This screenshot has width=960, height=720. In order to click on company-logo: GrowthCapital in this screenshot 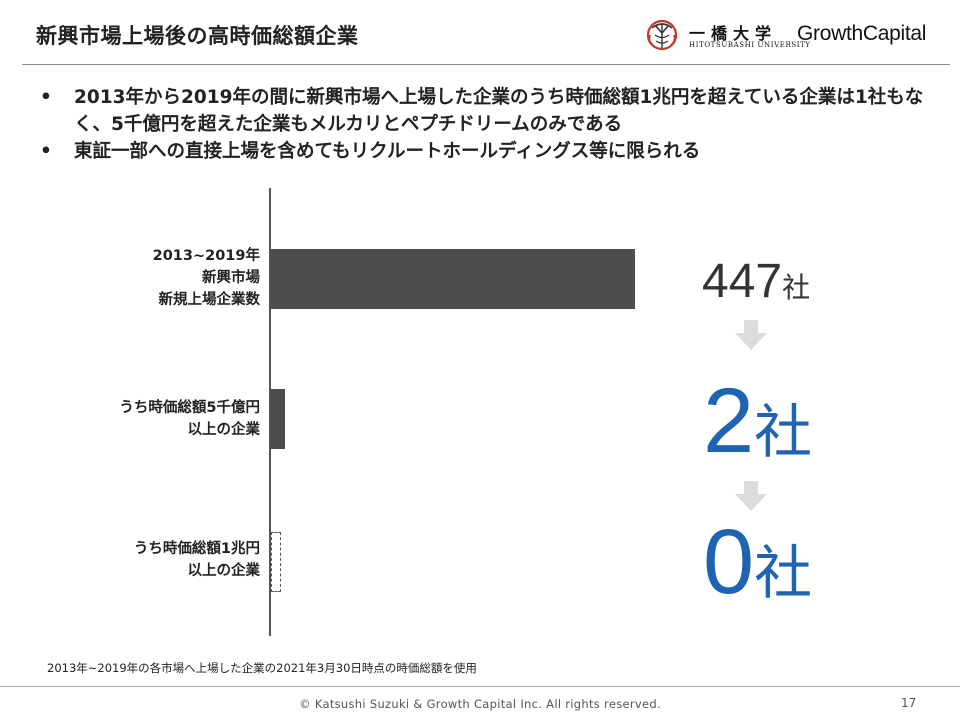, I will do `click(862, 33)`.